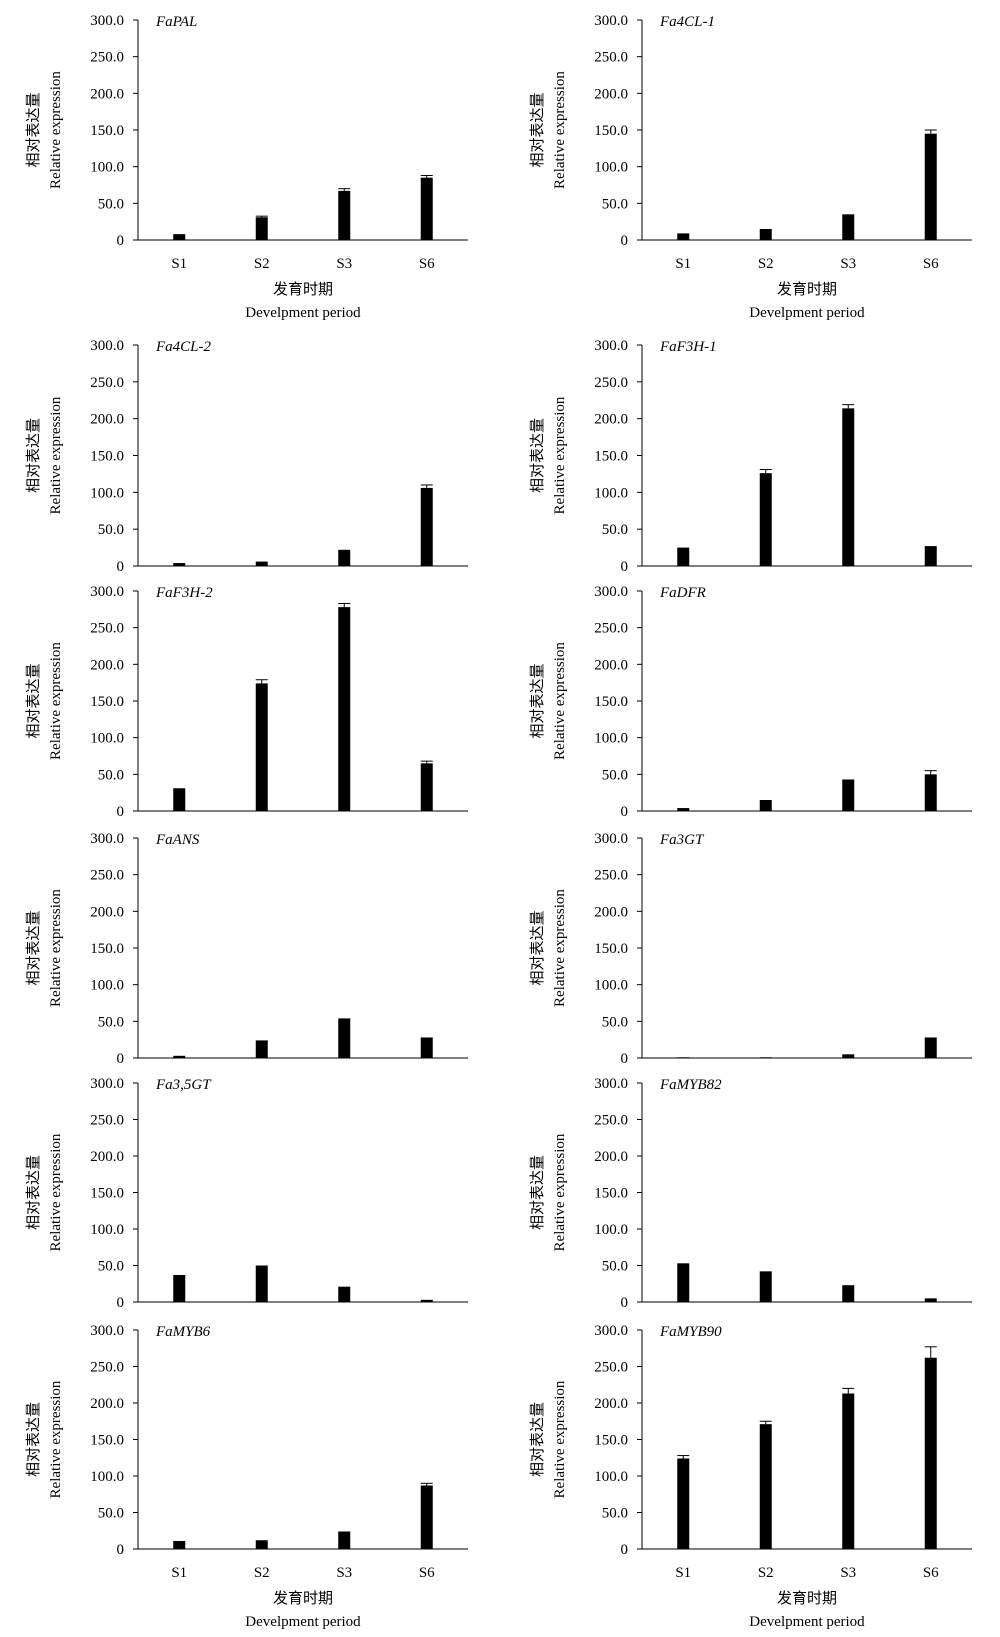 This screenshot has width=1000, height=1637. I want to click on gene-title: Fa3,5GT, so click(183, 1085).